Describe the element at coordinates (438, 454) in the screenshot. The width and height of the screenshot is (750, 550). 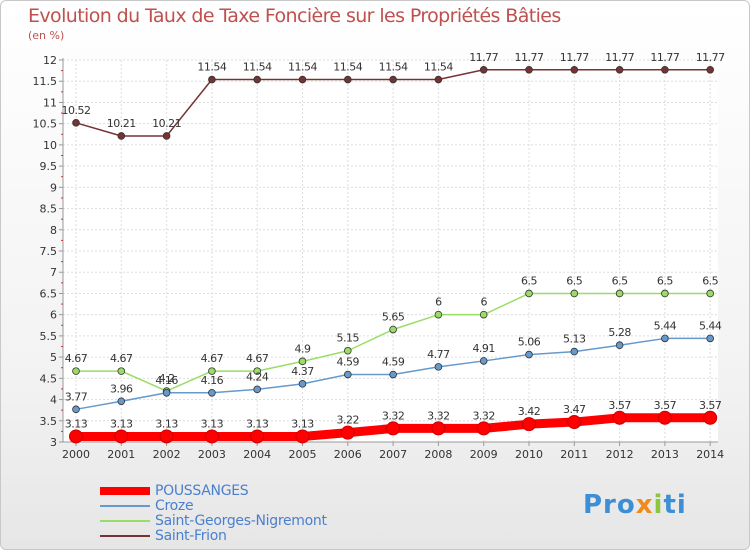
I see `x-tick-label: 2008` at that location.